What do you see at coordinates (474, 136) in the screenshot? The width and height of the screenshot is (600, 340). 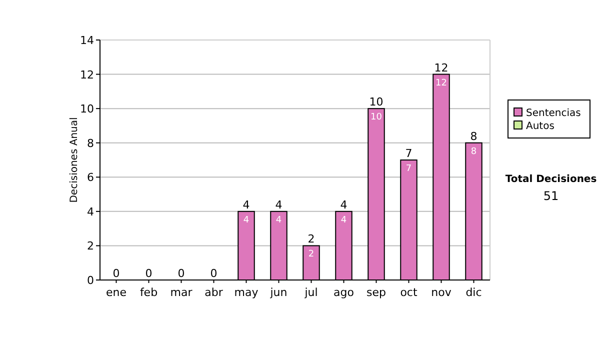 I see `total-label: 8` at bounding box center [474, 136].